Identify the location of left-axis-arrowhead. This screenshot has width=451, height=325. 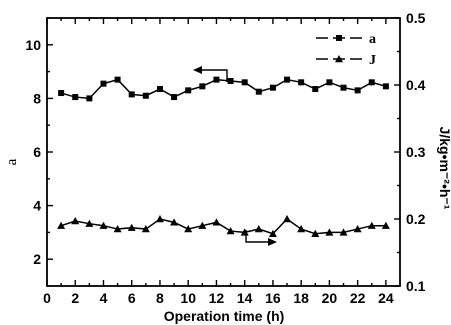
(197, 70).